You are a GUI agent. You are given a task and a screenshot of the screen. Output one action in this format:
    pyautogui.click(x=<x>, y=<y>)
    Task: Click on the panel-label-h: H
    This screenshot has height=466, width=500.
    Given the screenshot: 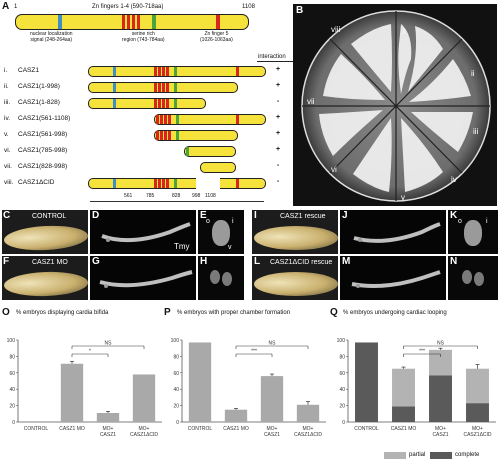 What is the action you would take?
    pyautogui.click(x=204, y=261)
    